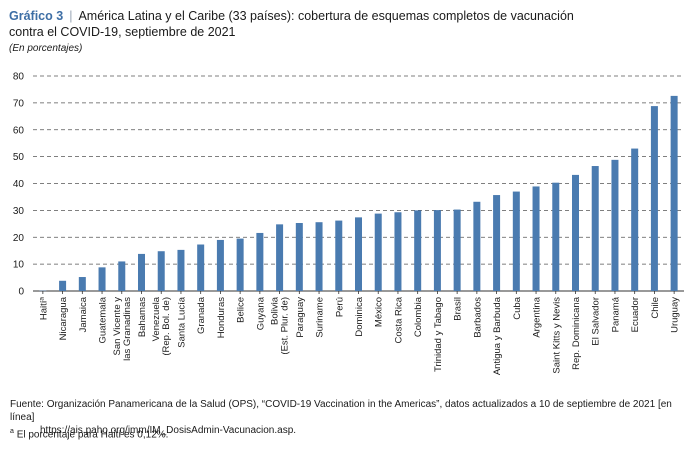 This screenshot has width=700, height=449. Describe the element at coordinates (655, 308) in the screenshot. I see `x-tick-label: Chile` at that location.